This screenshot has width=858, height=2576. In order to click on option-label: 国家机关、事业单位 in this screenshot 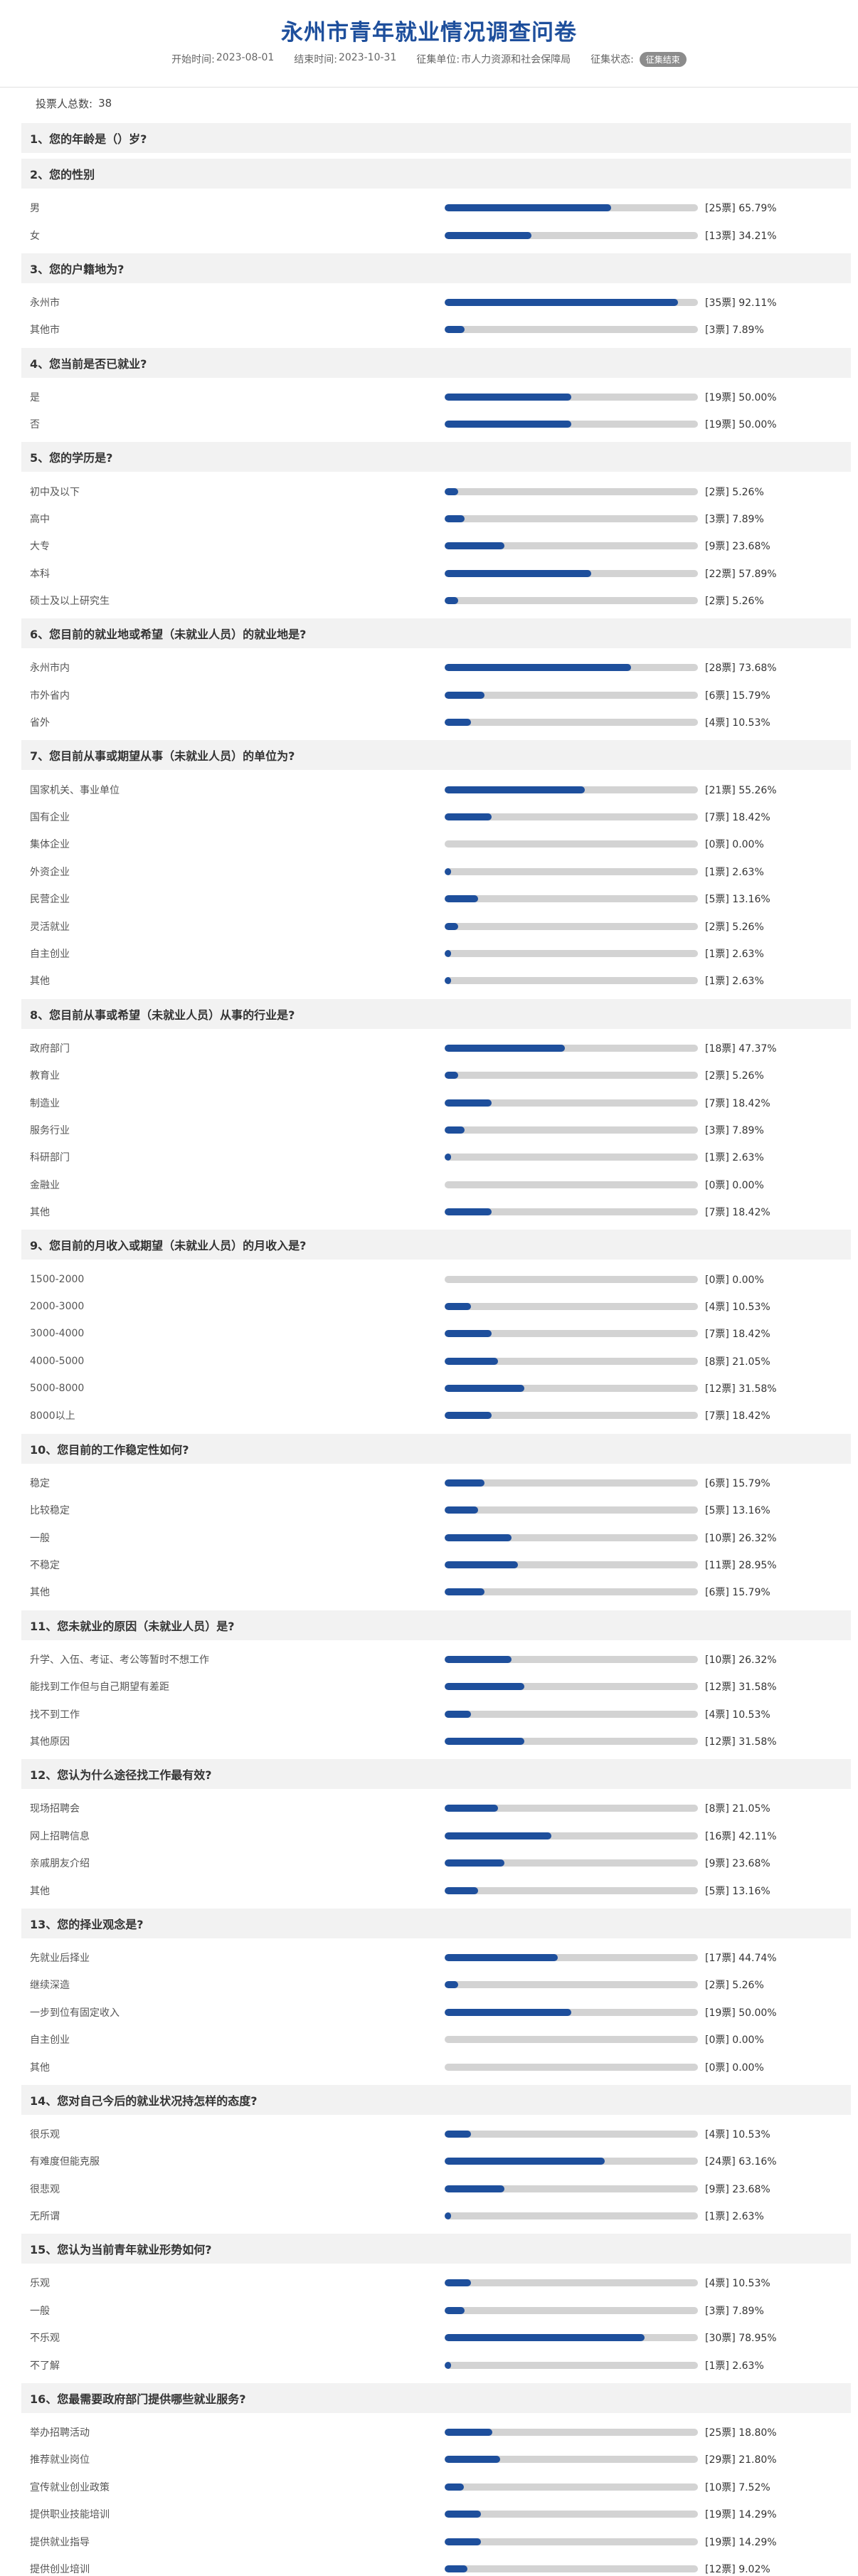, I will do `click(75, 790)`.